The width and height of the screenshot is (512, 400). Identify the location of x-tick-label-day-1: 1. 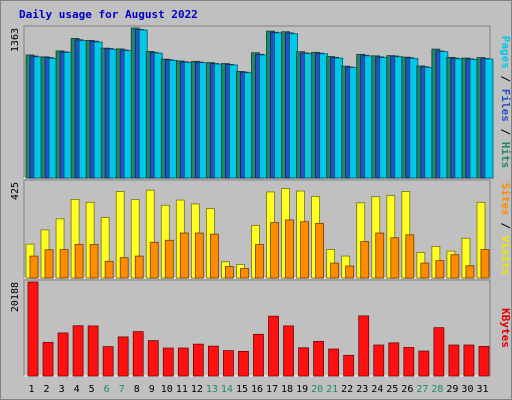
(32, 389).